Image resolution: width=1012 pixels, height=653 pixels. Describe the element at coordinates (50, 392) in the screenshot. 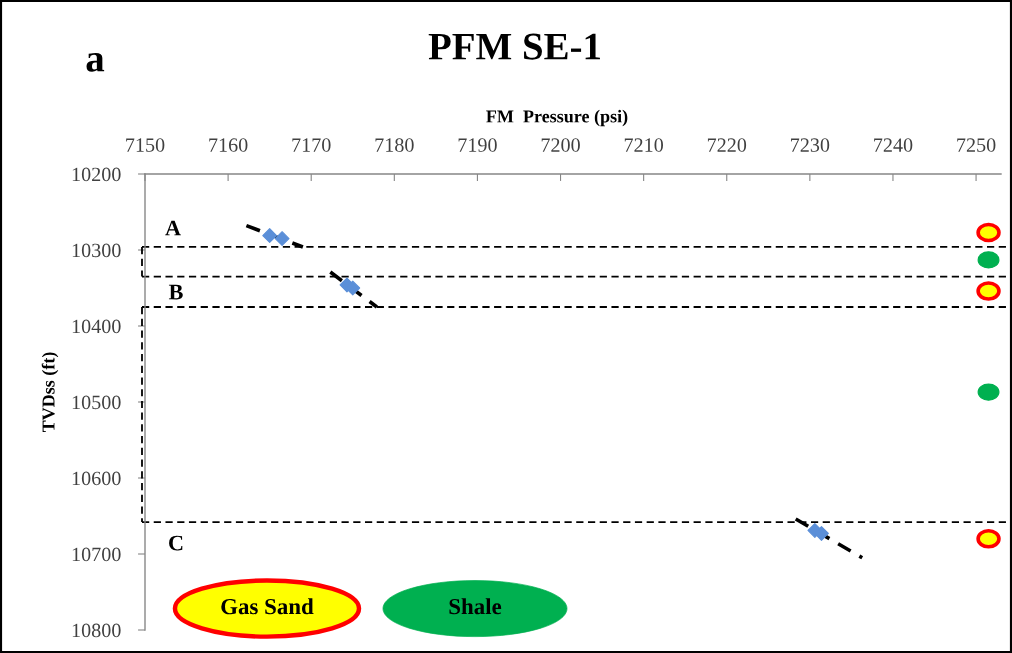

I see `y-axis-title: TVDss (ft)` at that location.